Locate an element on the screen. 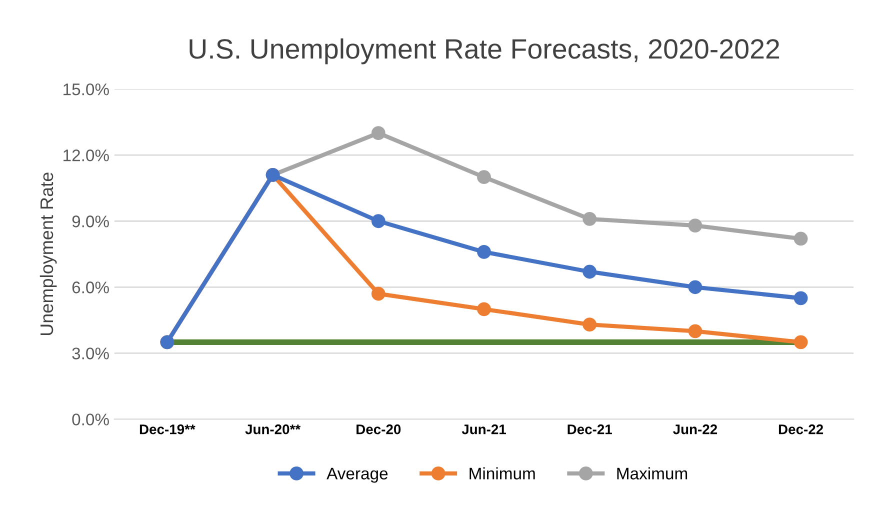 The height and width of the screenshot is (524, 880). chart-title: U.S. Unemployment Rate Forecasts, 2020-2022 is located at coordinates (485, 51).